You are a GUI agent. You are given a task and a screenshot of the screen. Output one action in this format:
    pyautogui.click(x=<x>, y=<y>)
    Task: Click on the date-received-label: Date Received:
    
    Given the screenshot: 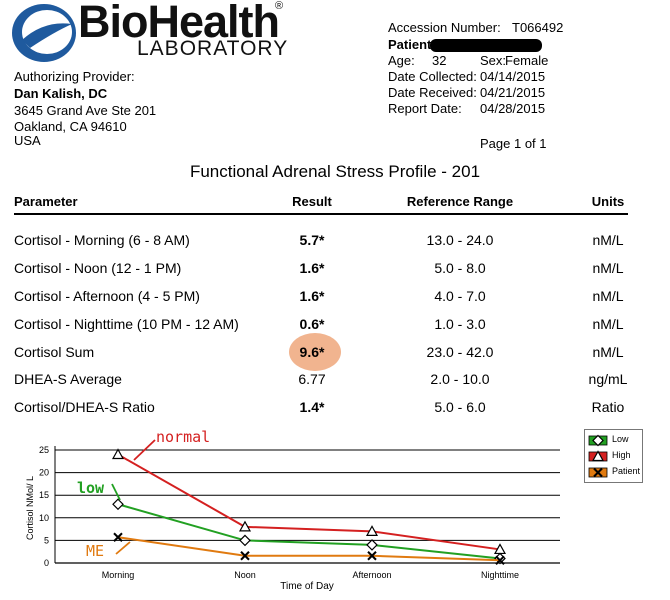 What is the action you would take?
    pyautogui.click(x=432, y=92)
    